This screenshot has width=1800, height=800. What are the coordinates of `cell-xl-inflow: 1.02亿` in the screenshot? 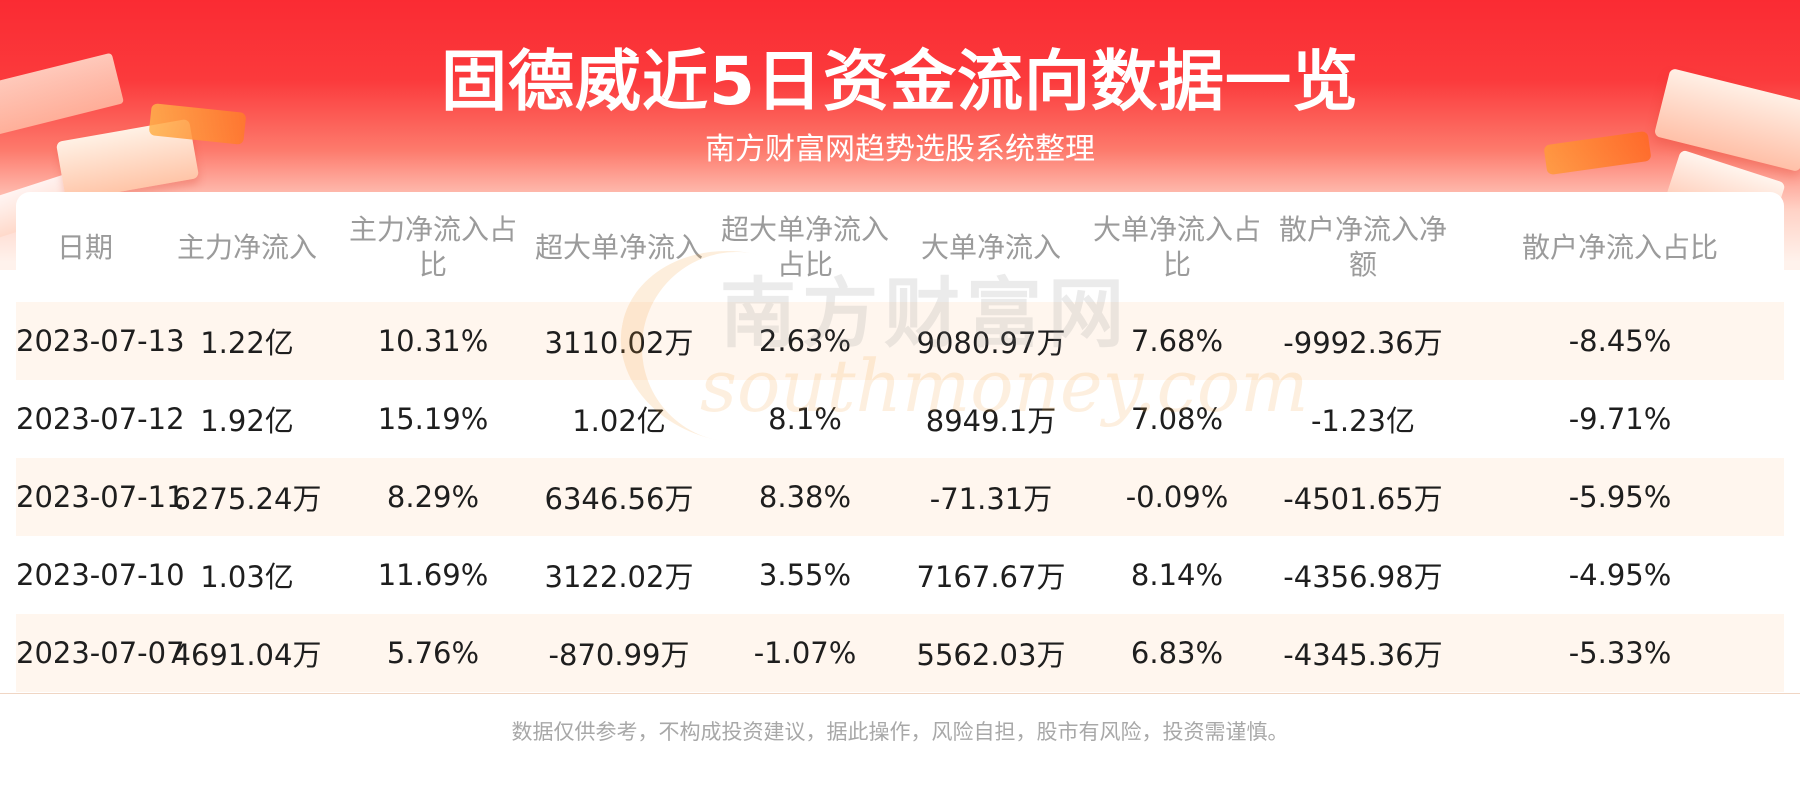 It's located at (619, 421).